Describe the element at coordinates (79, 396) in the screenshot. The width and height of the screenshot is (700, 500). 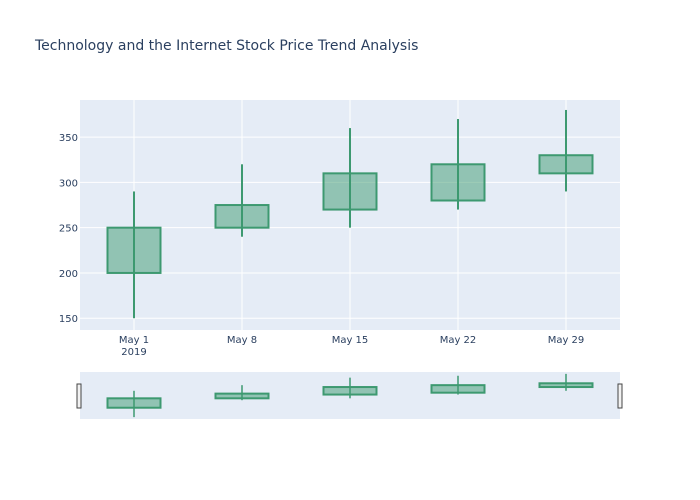
I see `range-slider-left-handle` at that location.